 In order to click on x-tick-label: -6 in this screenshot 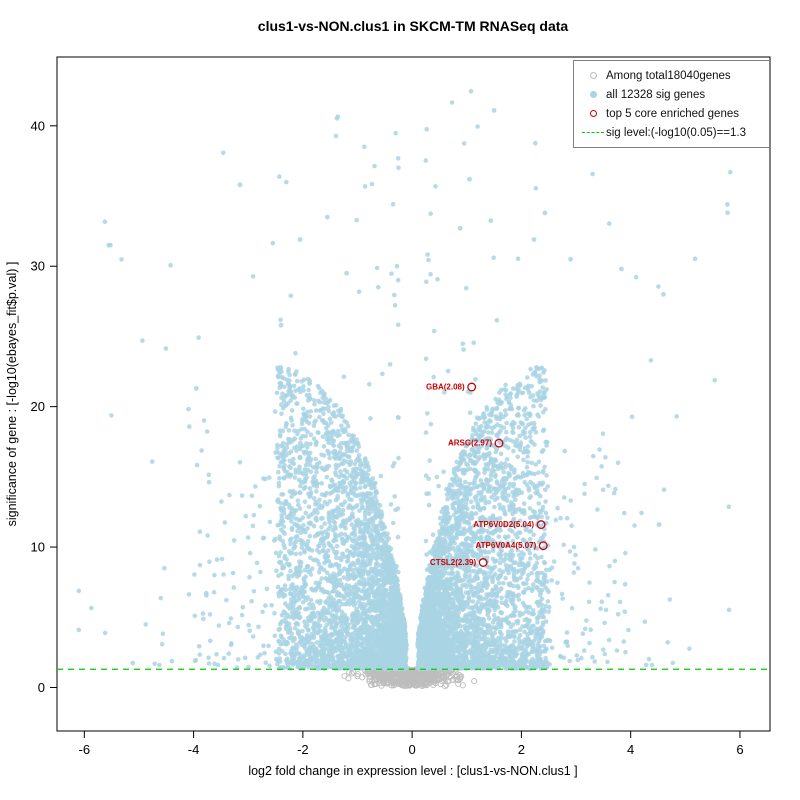, I will do `click(85, 749)`.